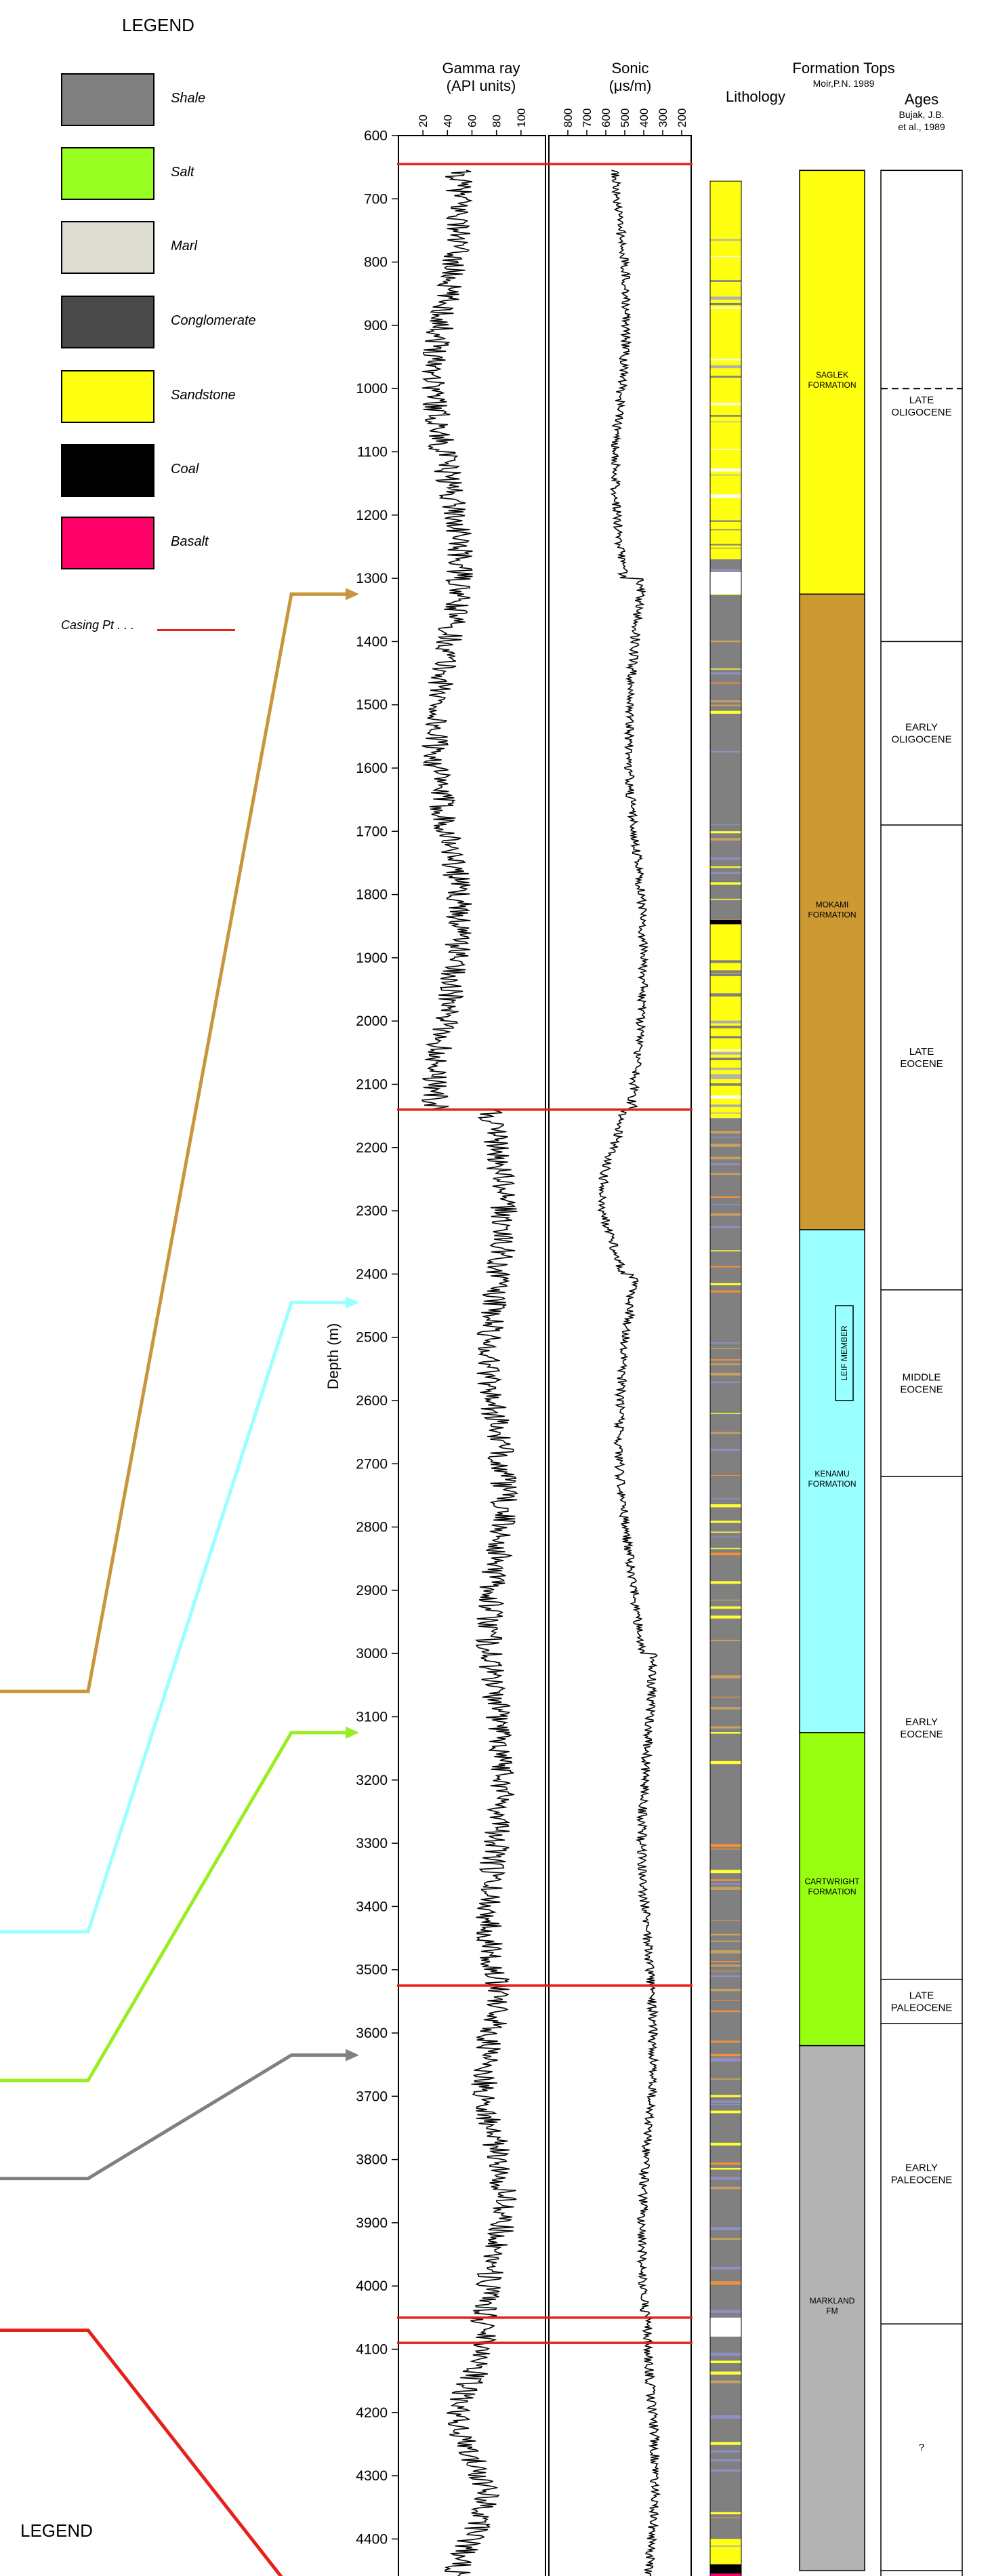 The height and width of the screenshot is (2576, 990). What do you see at coordinates (372, 641) in the screenshot?
I see `depth-tick-label: 1400` at bounding box center [372, 641].